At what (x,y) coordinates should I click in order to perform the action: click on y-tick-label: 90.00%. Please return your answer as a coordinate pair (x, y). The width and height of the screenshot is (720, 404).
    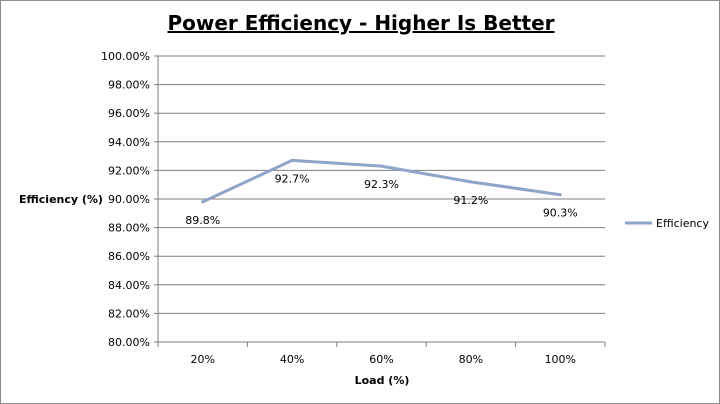
    Looking at the image, I should click on (129, 199).